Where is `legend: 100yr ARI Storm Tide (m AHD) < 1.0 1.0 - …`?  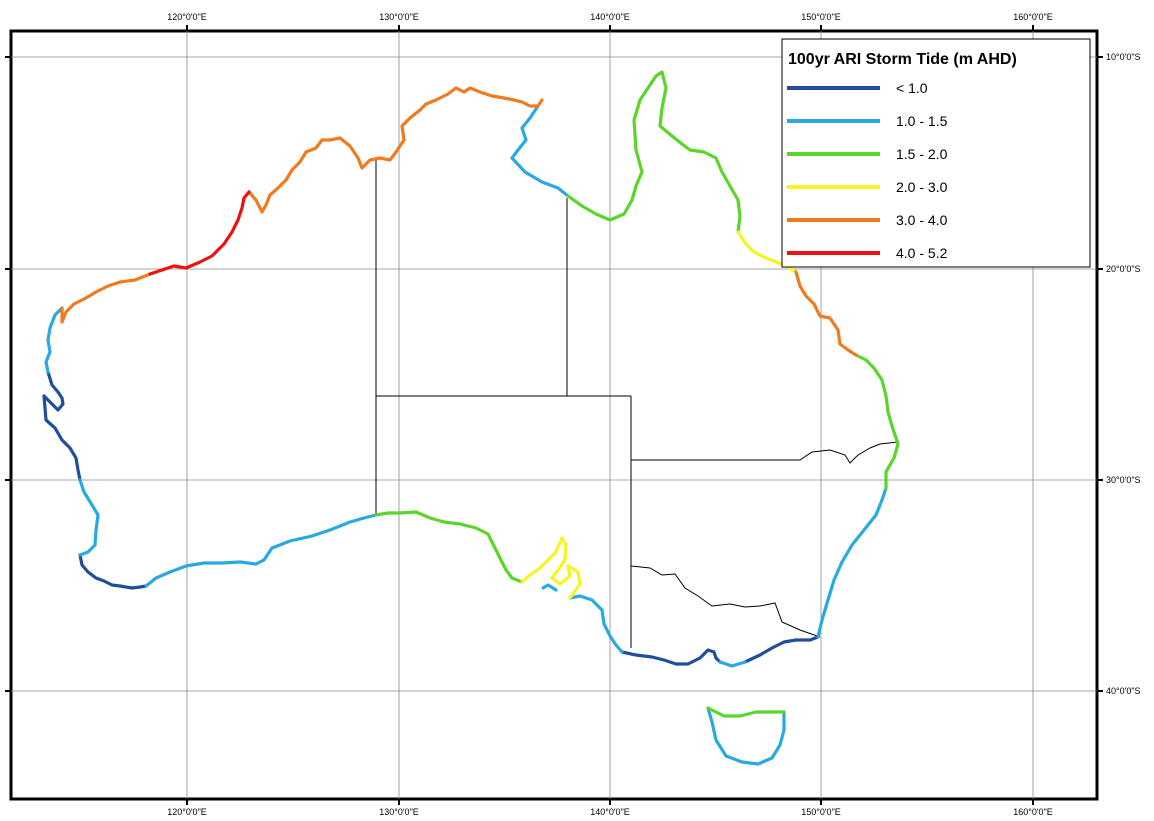
legend: 100yr ARI Storm Tide (m AHD) < 1.0 1.0 - … is located at coordinates (936, 153).